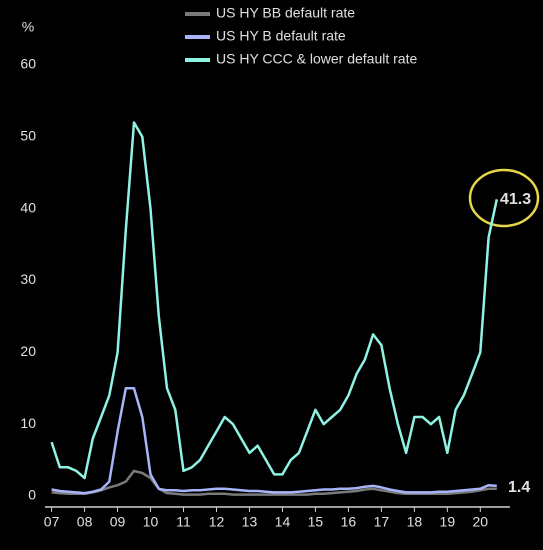 This screenshot has width=543, height=550. What do you see at coordinates (183, 522) in the screenshot?
I see `x-tick-label: 11` at bounding box center [183, 522].